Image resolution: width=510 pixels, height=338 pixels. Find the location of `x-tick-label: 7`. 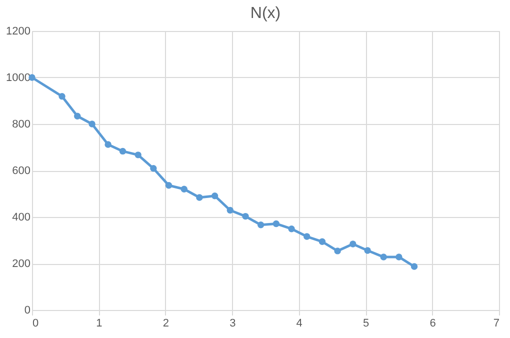

x-tick-label: 7 is located at coordinates (496, 324).